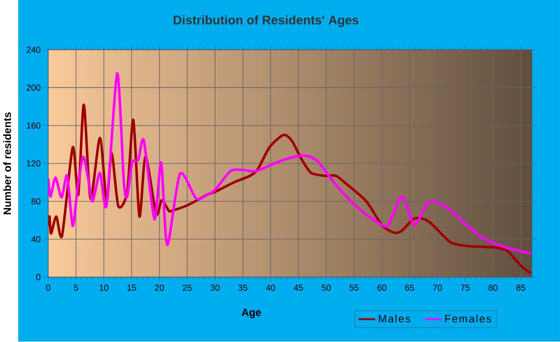 The width and height of the screenshot is (560, 342). Describe the element at coordinates (215, 287) in the screenshot. I see `x-tick-label: 30` at that location.